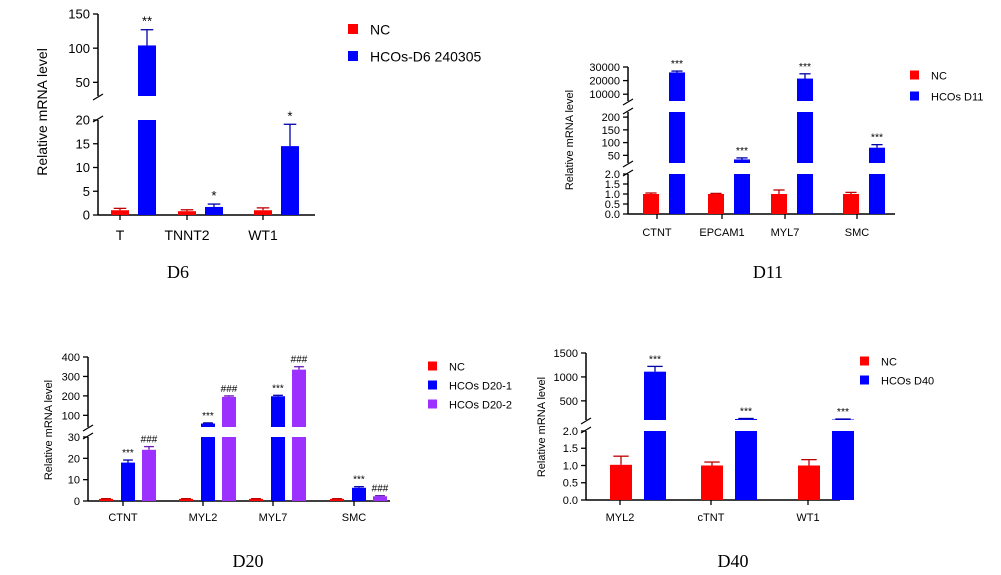 The image size is (1001, 575). I want to click on bar-nc-ctnt, so click(712, 482).